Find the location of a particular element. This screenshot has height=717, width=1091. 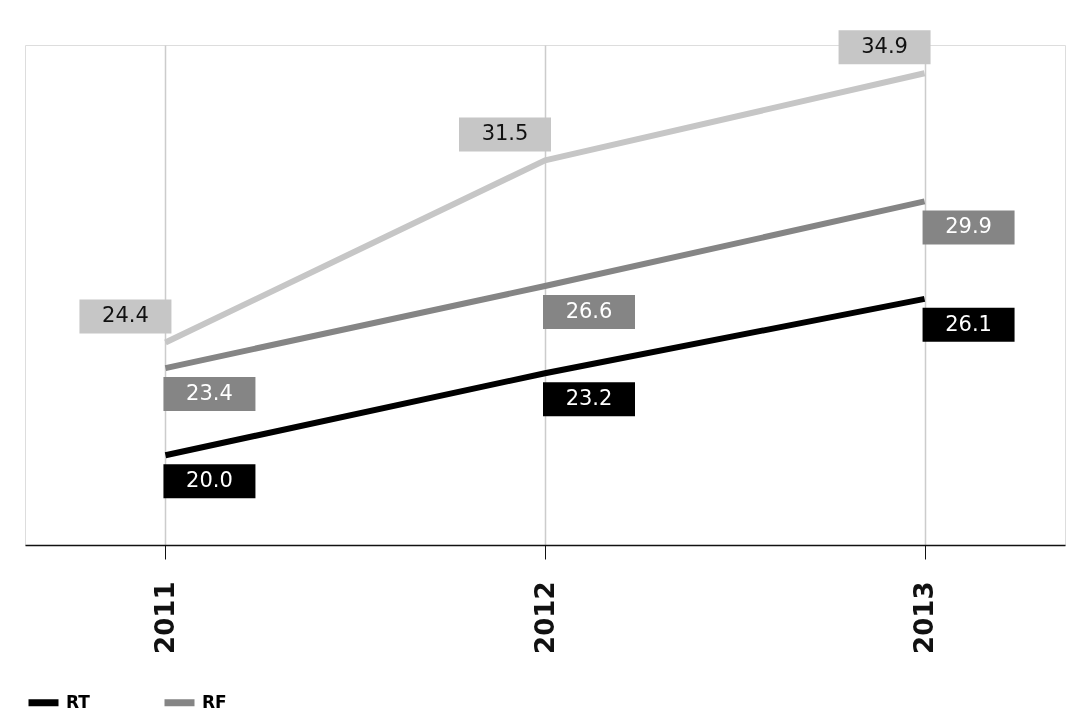

data-label: 29.9 is located at coordinates (968, 226).